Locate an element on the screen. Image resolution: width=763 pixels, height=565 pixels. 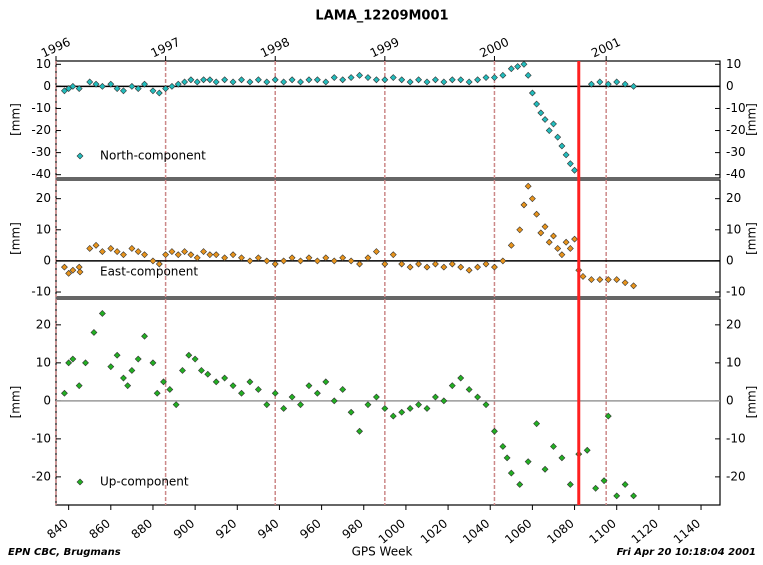
x-tick-label: 940 is located at coordinates (268, 528).